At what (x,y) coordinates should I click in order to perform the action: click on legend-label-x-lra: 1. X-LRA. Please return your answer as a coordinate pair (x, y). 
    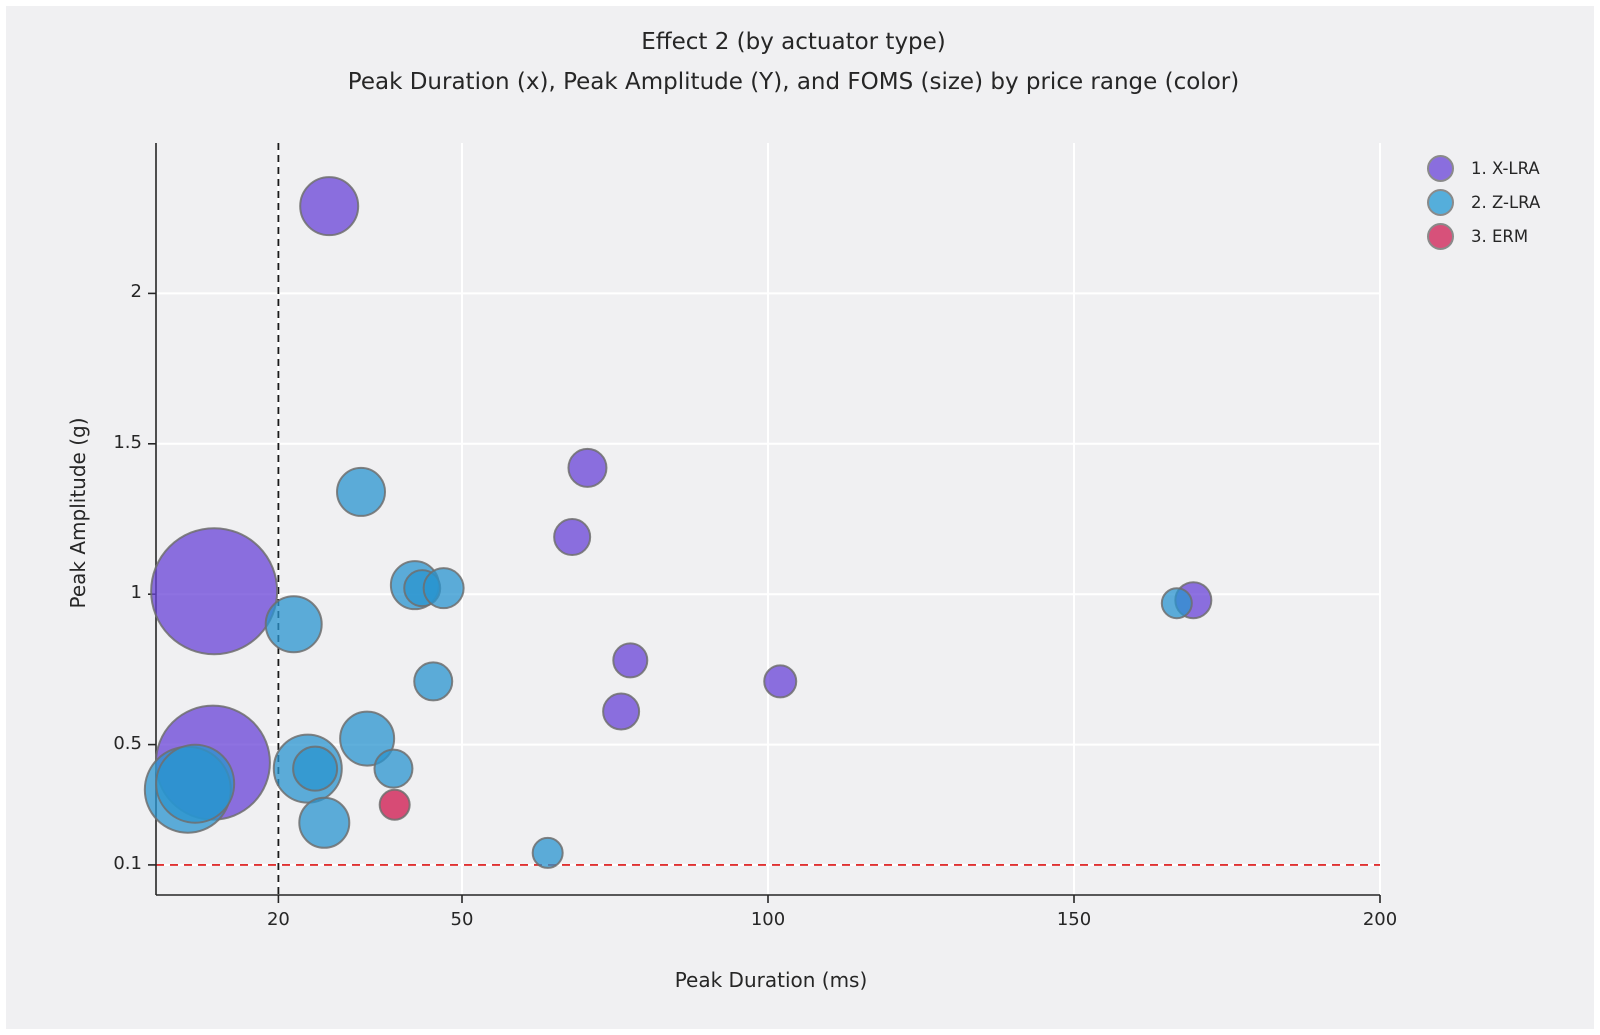
    Looking at the image, I should click on (1505, 168).